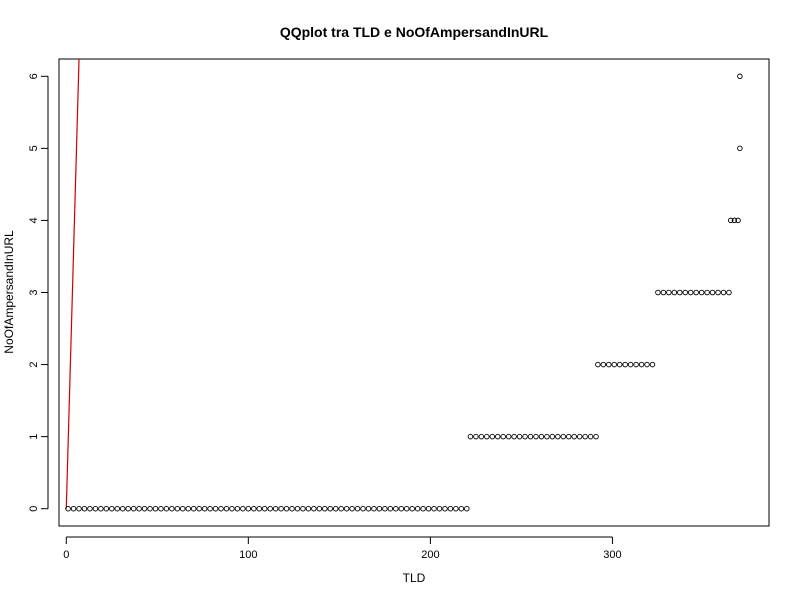  I want to click on y-tick-label: 4, so click(34, 220).